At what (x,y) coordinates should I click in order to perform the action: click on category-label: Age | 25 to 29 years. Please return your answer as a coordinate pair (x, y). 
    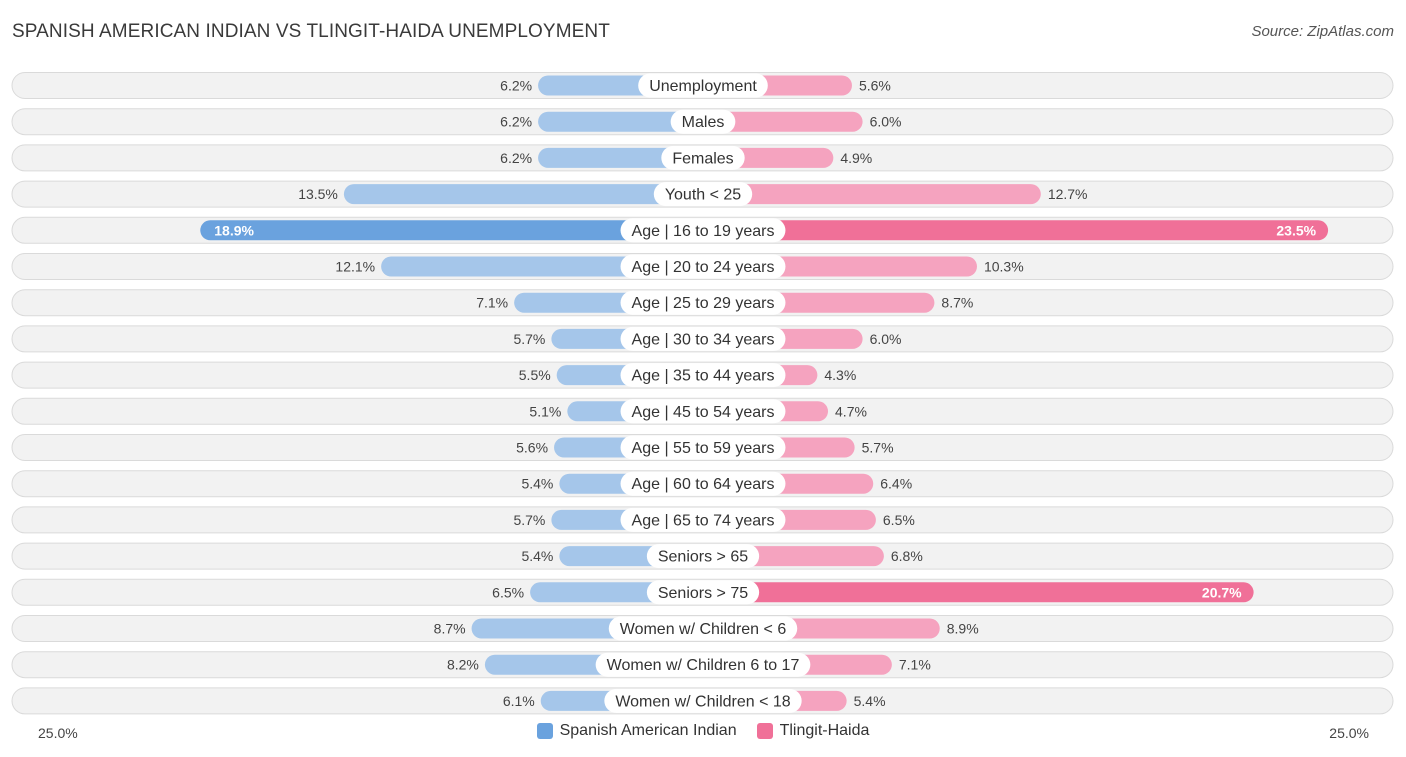
    Looking at the image, I should click on (703, 303).